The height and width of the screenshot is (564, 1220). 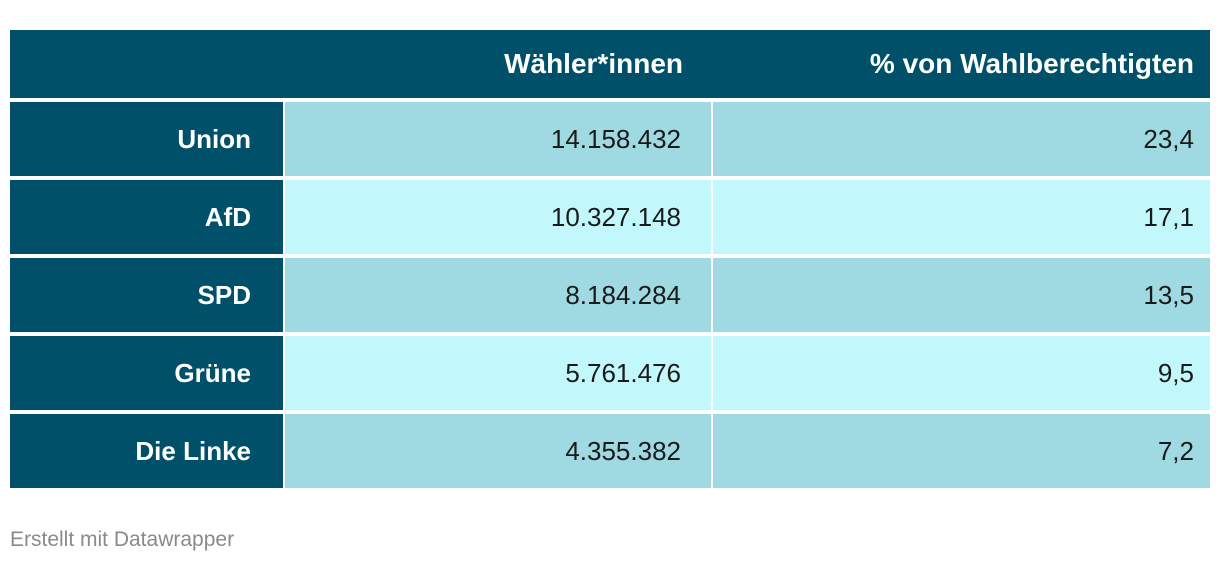 What do you see at coordinates (146, 373) in the screenshot?
I see `party-label: Grüne` at bounding box center [146, 373].